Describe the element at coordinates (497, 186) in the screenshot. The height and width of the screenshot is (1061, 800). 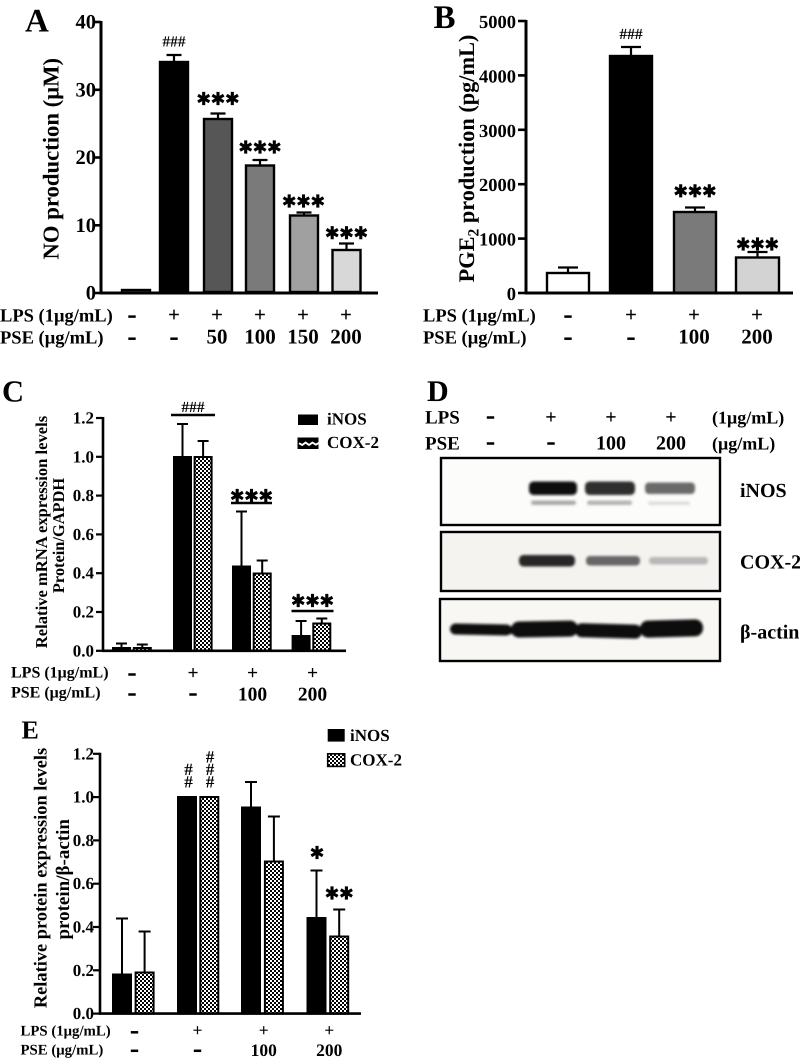
I see `svg-text: 2000` at that location.